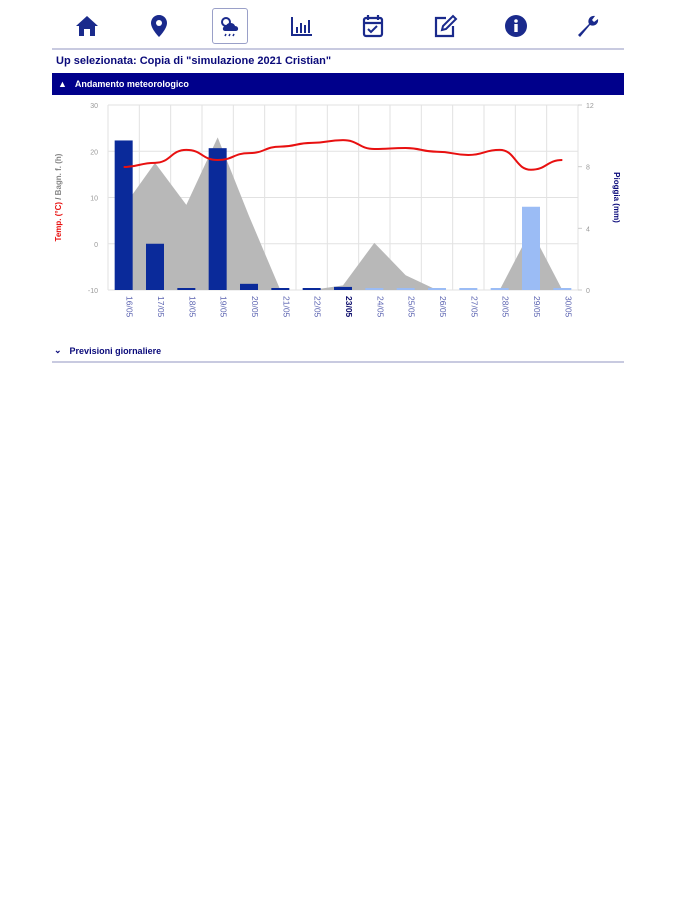 The image size is (675, 900). What do you see at coordinates (224, 307) in the screenshot?
I see `x-tick-label: 19/05` at bounding box center [224, 307].